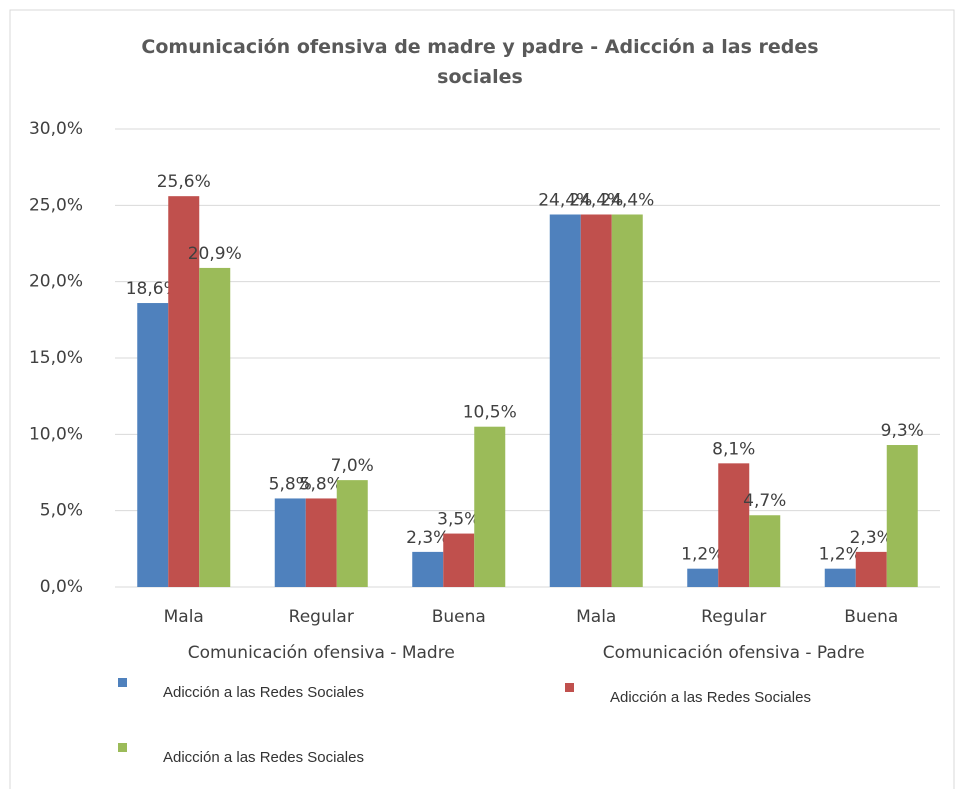 This screenshot has width=956, height=789. I want to click on value-label: 7,0%, so click(352, 466).